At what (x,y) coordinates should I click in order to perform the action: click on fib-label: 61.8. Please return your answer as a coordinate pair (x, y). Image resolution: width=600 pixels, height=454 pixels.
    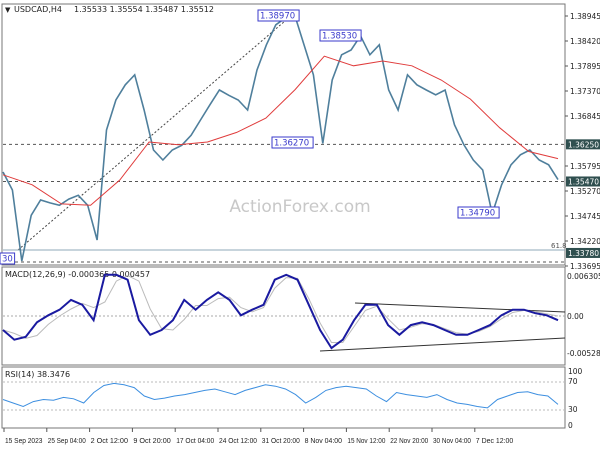
    Looking at the image, I should click on (559, 246).